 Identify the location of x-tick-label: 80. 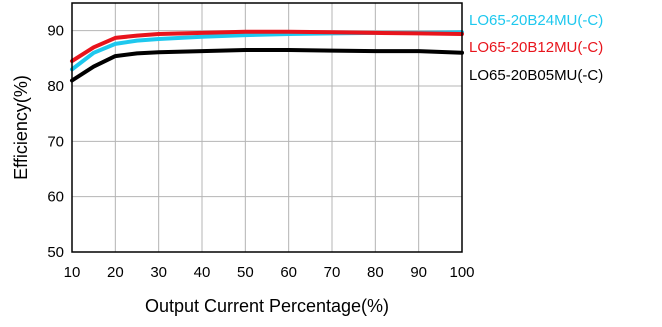
(375, 272).